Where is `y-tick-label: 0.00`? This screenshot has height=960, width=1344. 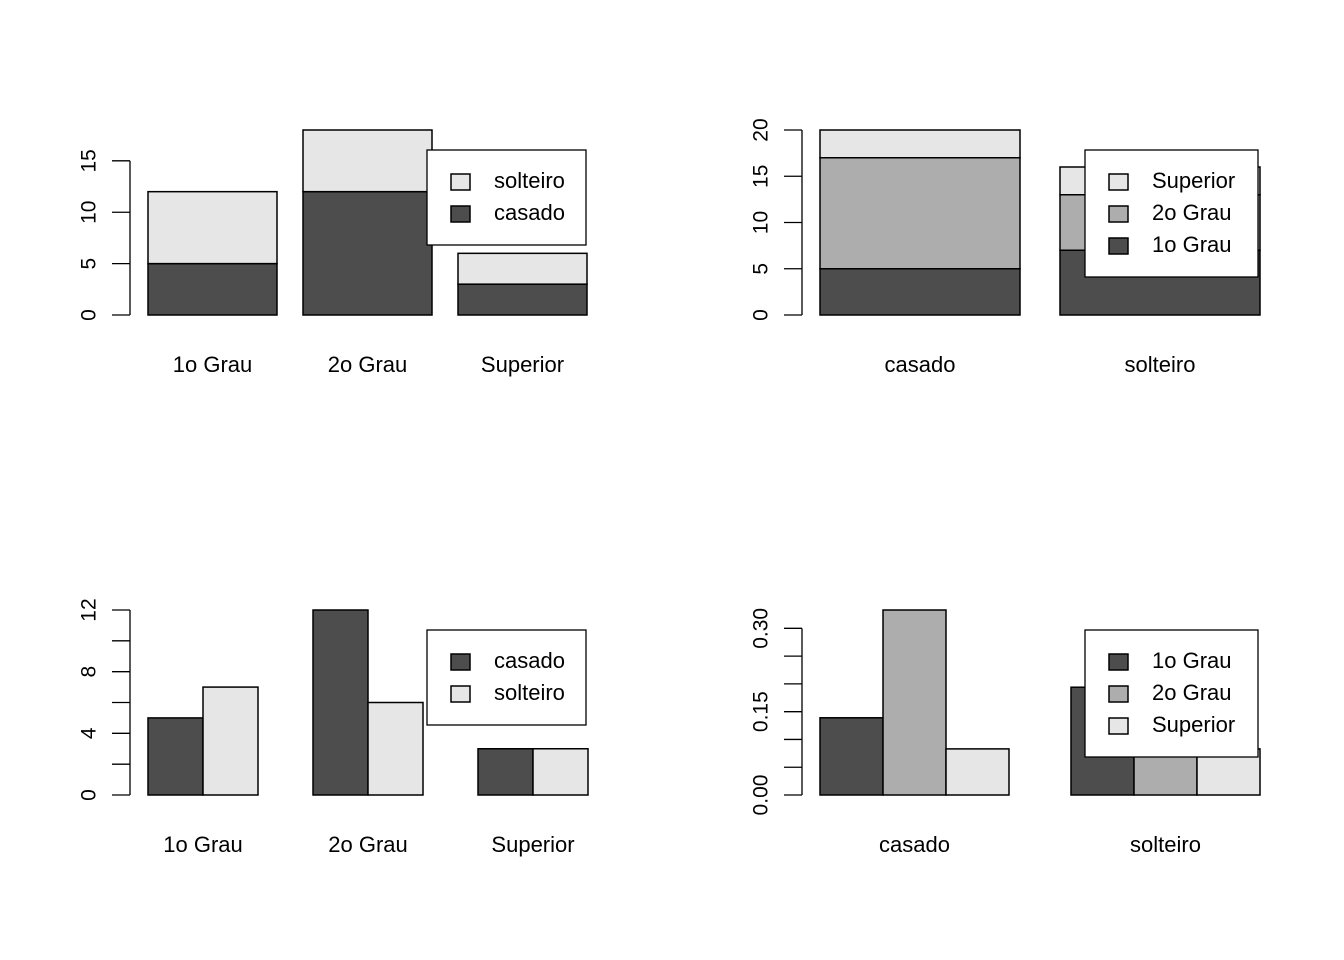 y-tick-label: 0.00 is located at coordinates (761, 795).